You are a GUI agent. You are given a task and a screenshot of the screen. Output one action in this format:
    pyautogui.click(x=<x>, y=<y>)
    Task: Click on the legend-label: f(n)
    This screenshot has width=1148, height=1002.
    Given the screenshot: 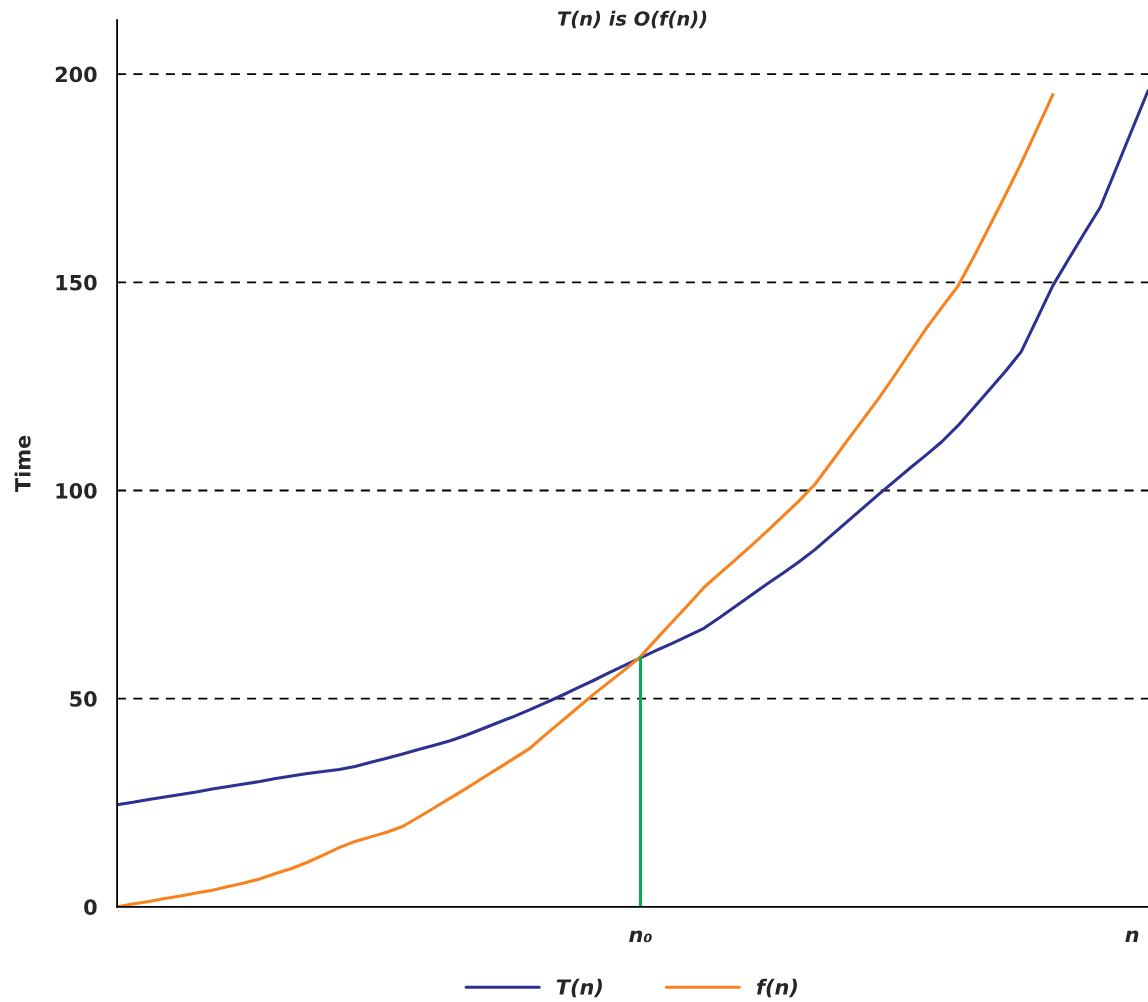 What is the action you would take?
    pyautogui.click(x=776, y=988)
    